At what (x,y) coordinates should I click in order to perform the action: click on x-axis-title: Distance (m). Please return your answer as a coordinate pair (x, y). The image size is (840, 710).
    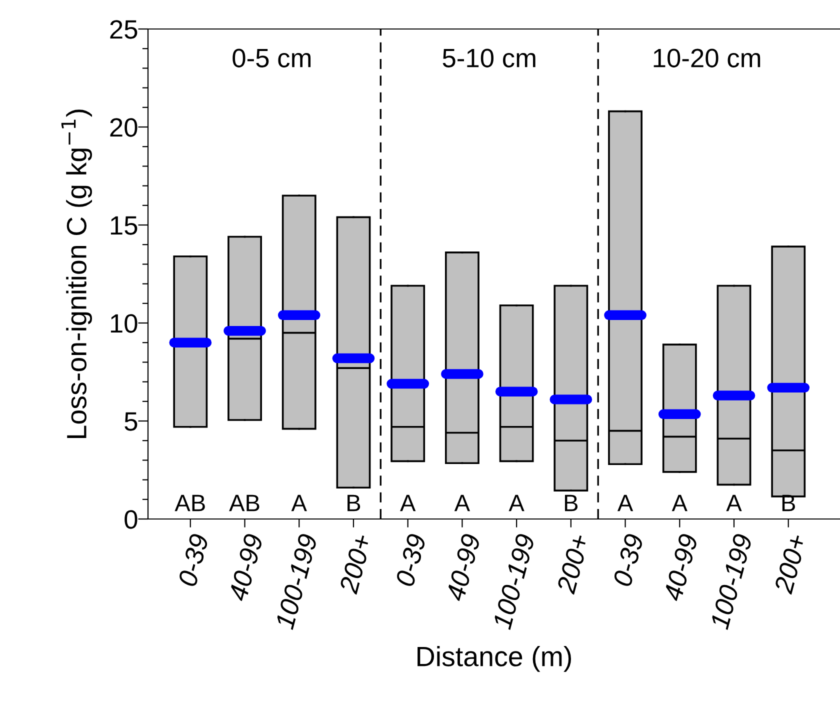
    Looking at the image, I should click on (494, 659).